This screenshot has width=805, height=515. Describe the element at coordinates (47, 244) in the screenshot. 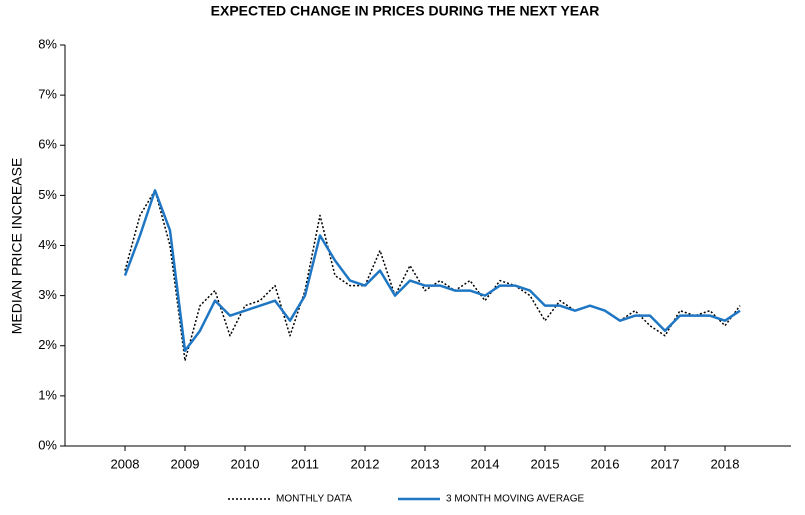

I see `y-tick-label: 4%` at that location.